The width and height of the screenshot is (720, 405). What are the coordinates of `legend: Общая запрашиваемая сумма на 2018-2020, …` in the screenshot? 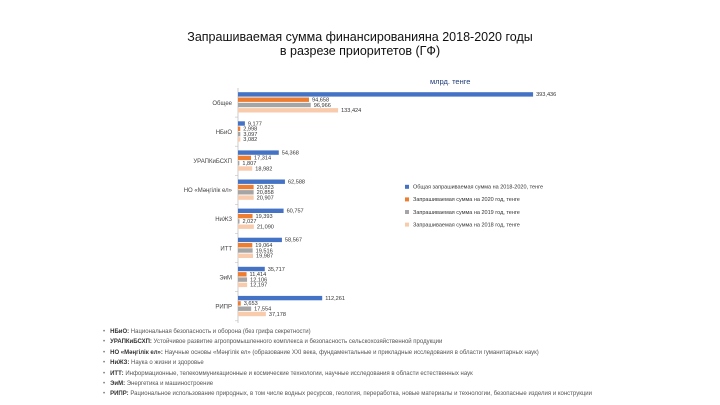 It's located at (474, 206).